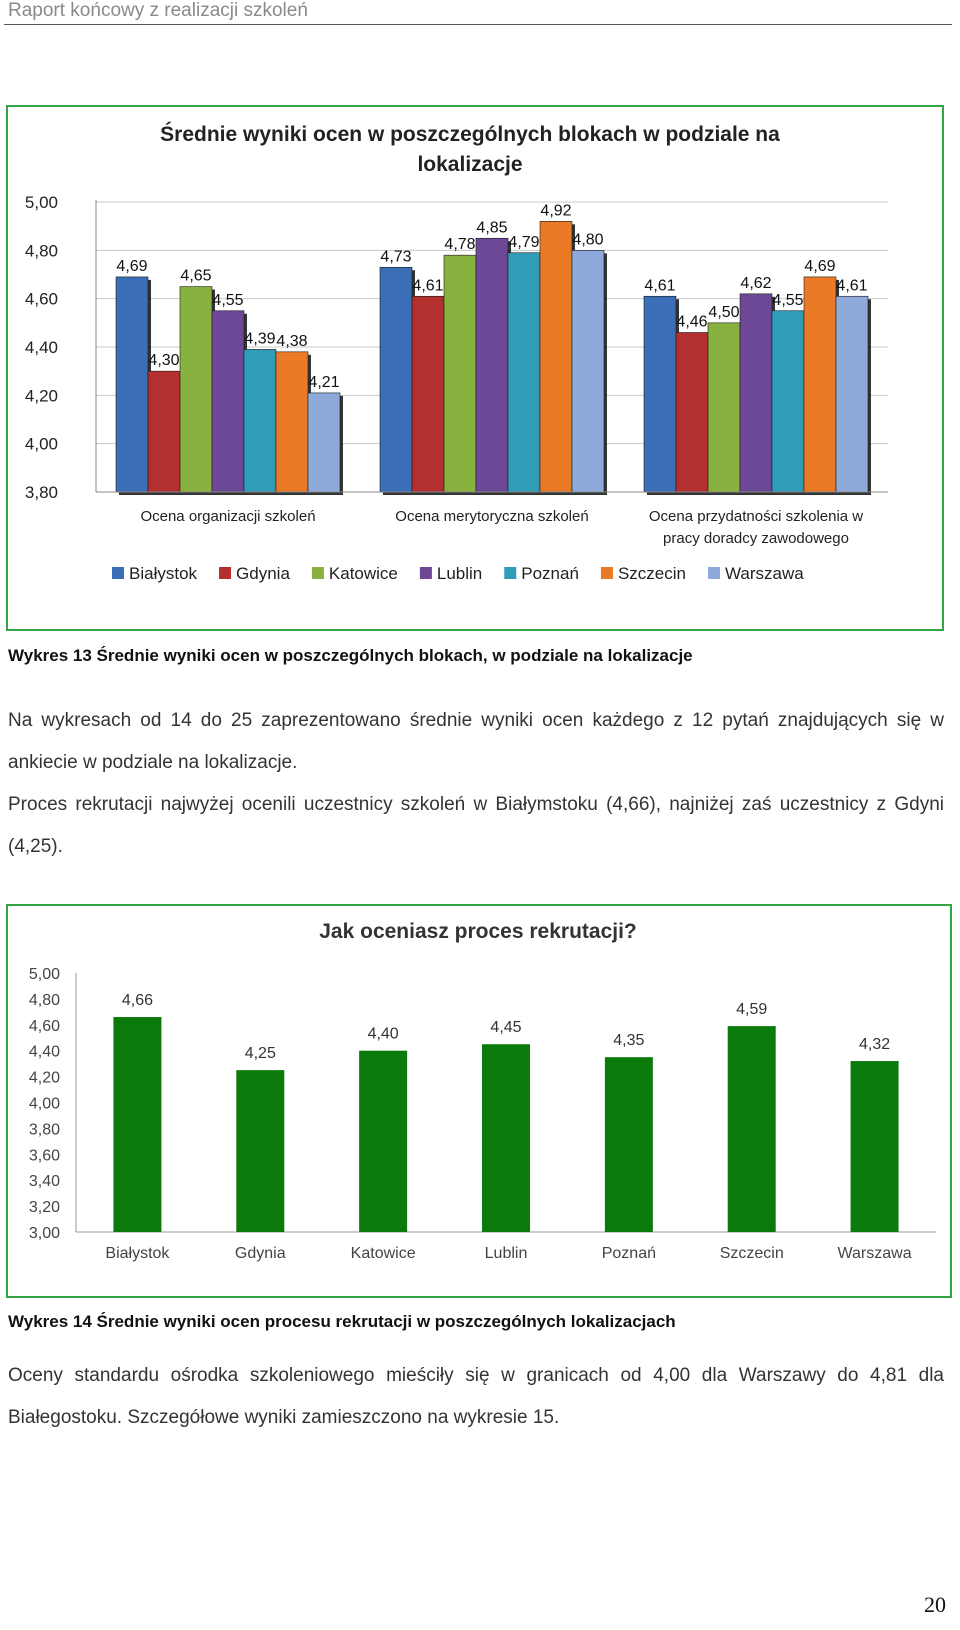 This screenshot has width=960, height=1630. Describe the element at coordinates (459, 244) in the screenshot. I see `data-label: 4,78` at that location.